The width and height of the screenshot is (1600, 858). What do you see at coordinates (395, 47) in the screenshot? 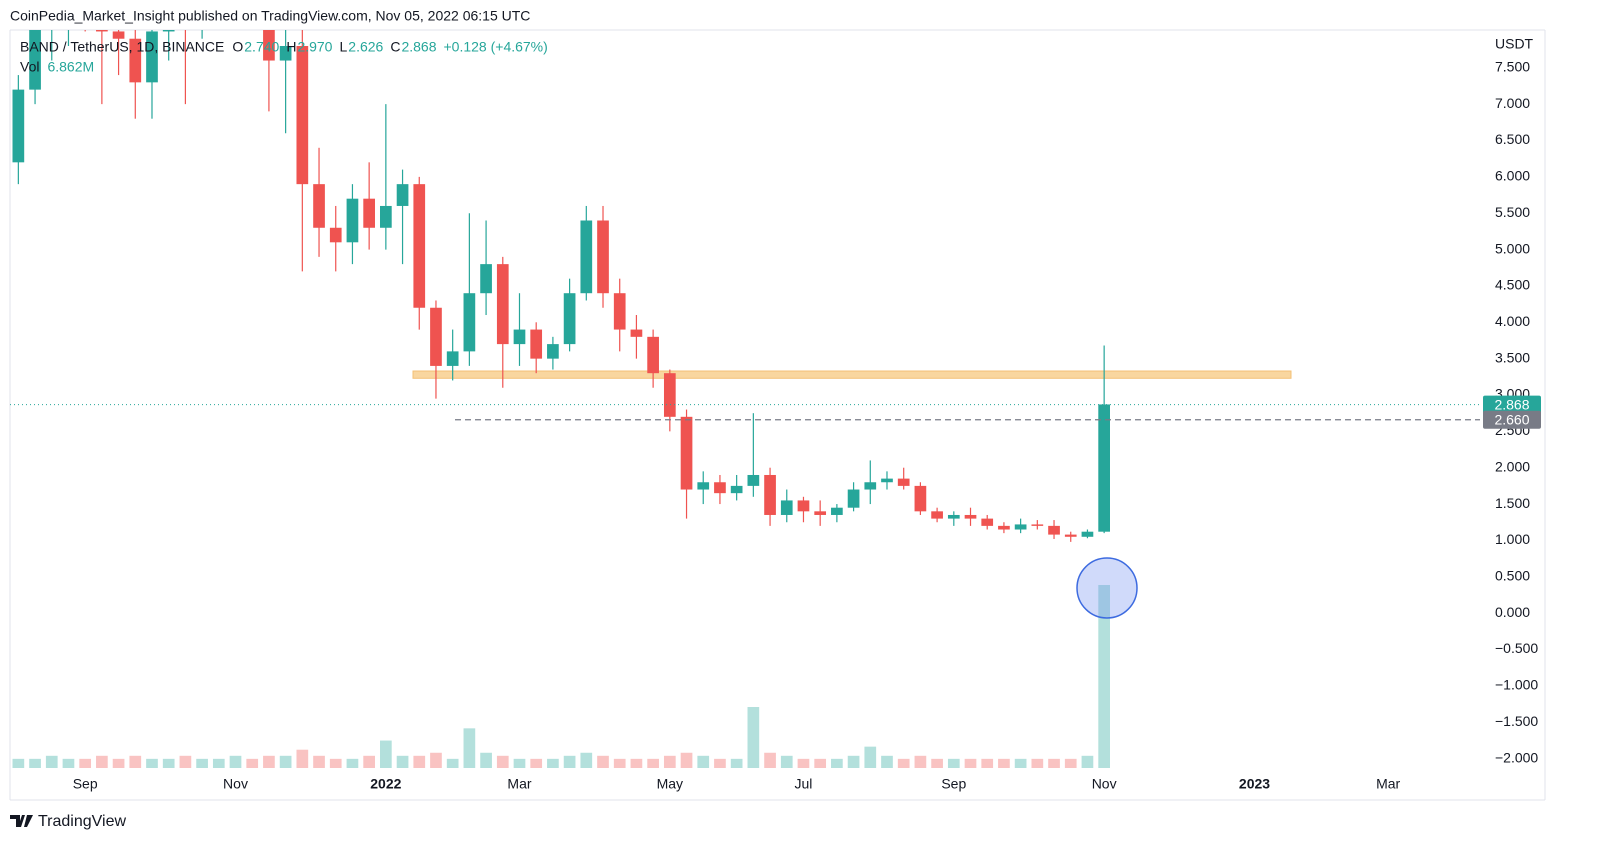
I see `ohlc-label: C` at bounding box center [395, 47].